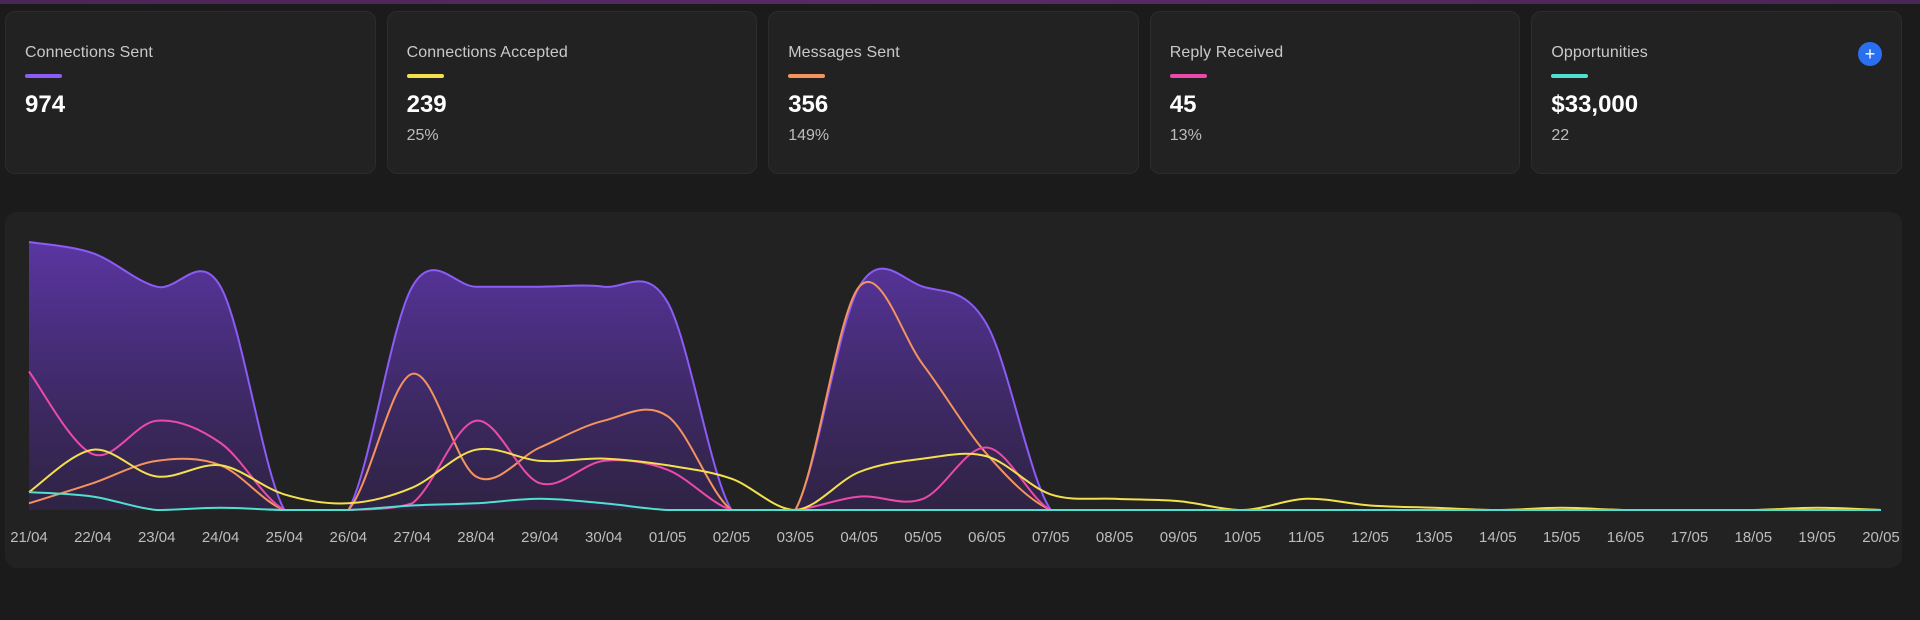 Image resolution: width=1920 pixels, height=620 pixels. I want to click on x-tick-label: 14/05, so click(1498, 537).